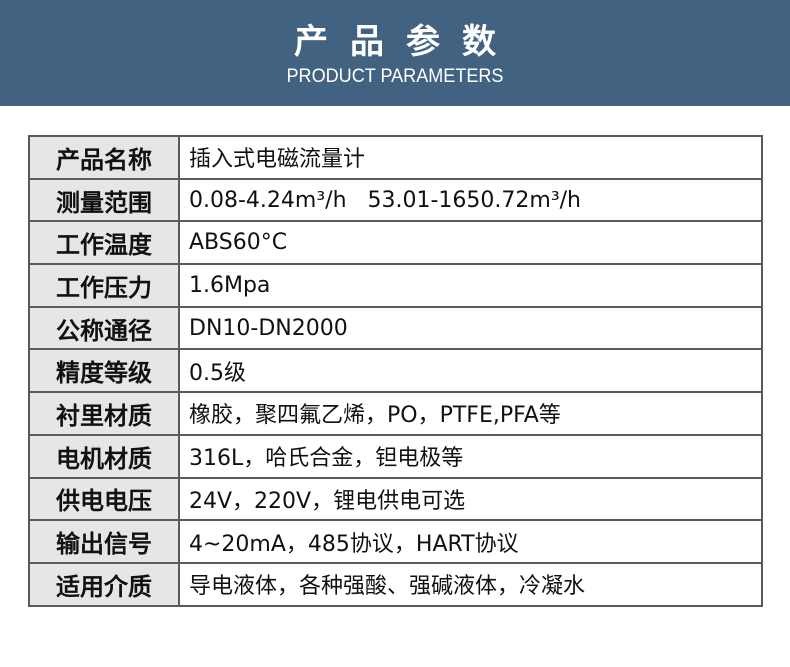  I want to click on param-value: 4~20mA，485协议，HART协议, so click(470, 541).